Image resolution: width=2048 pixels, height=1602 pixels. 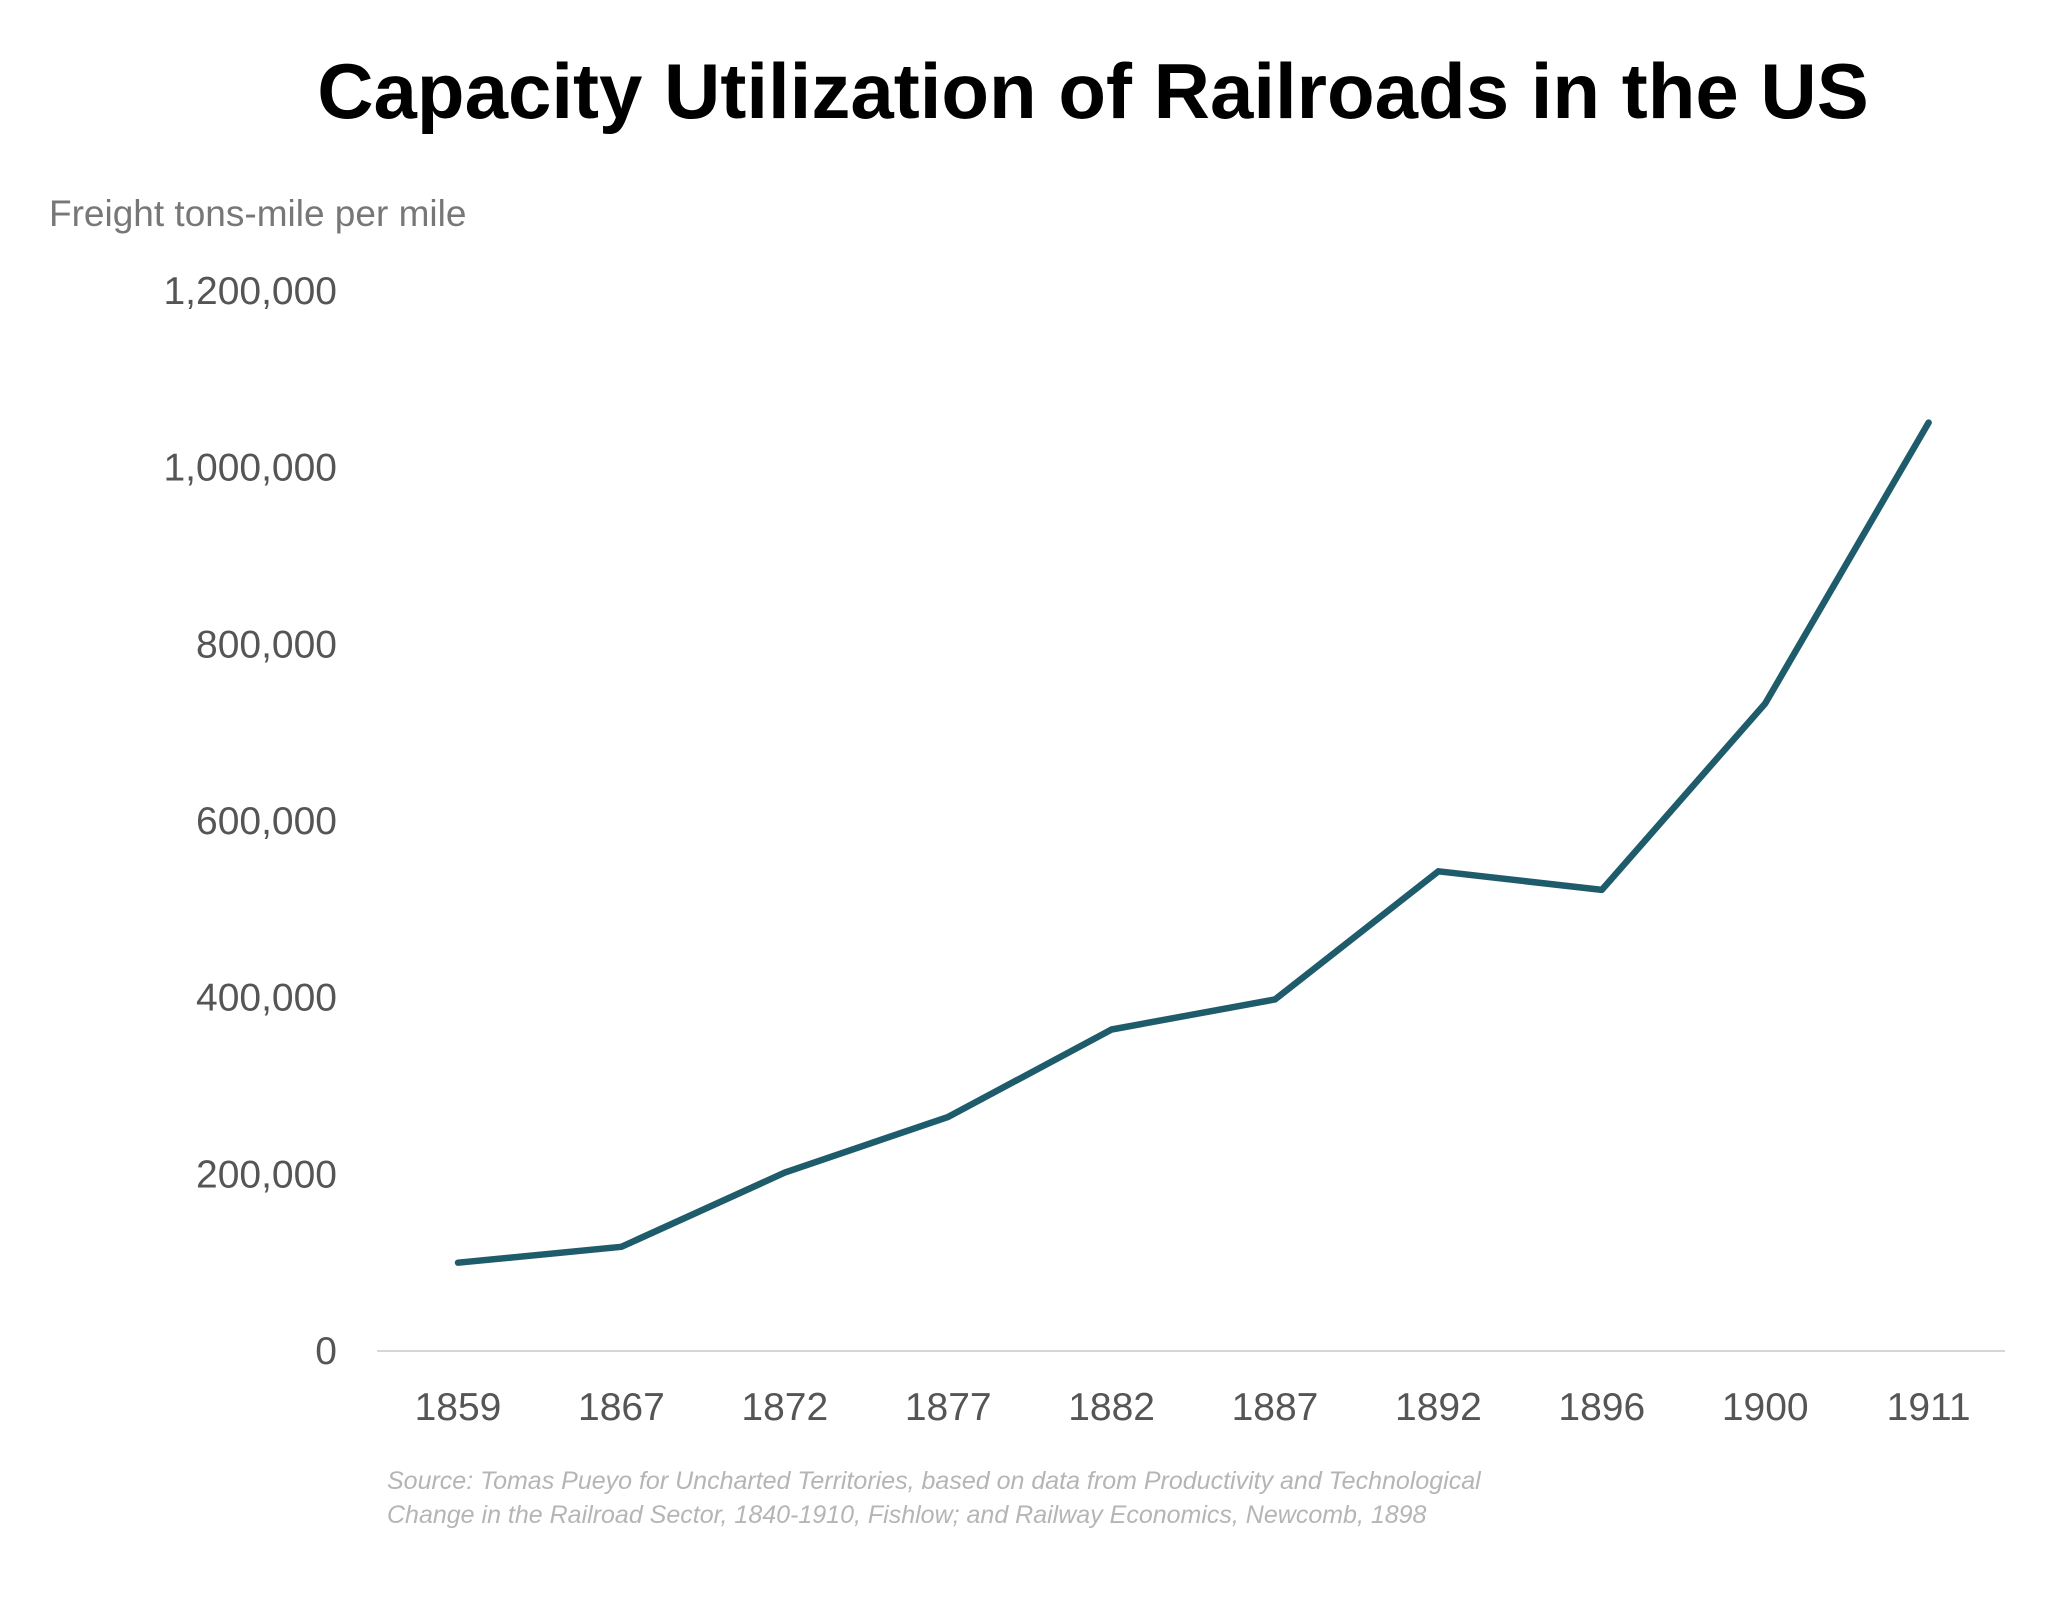 What do you see at coordinates (1765, 1407) in the screenshot?
I see `x-tick-label: 1900` at bounding box center [1765, 1407].